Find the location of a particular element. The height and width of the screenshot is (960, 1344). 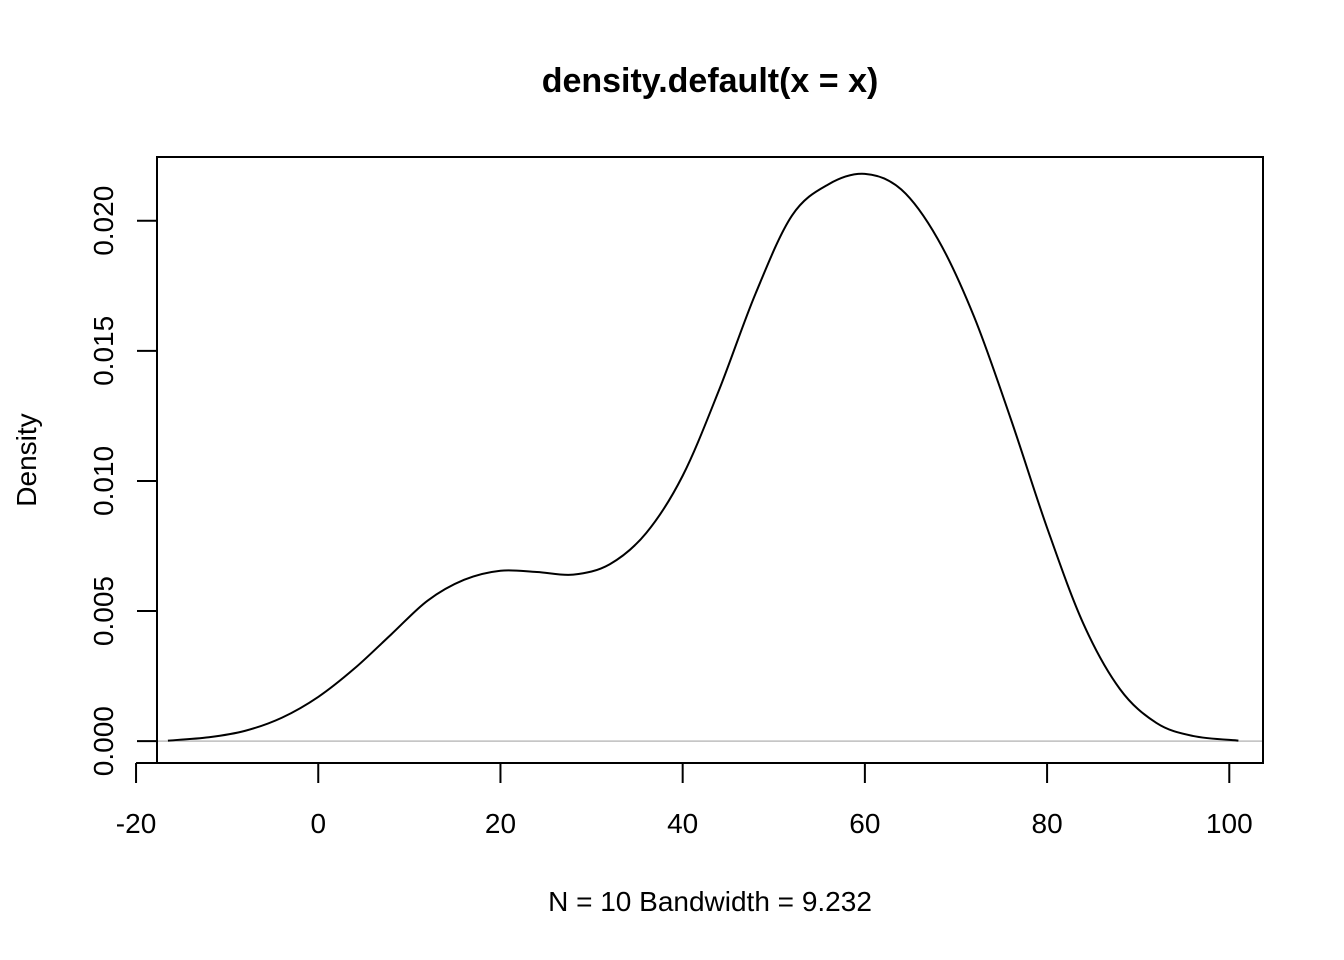

x-tick-label: -20 is located at coordinates (136, 823).